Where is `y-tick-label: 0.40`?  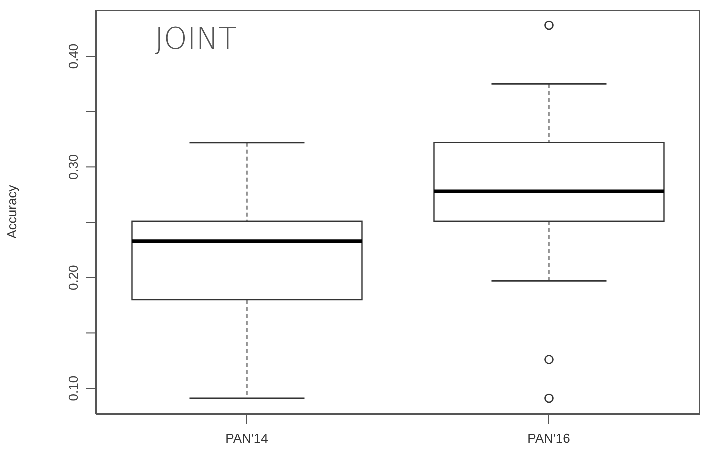
y-tick-label: 0.40 is located at coordinates (73, 57).